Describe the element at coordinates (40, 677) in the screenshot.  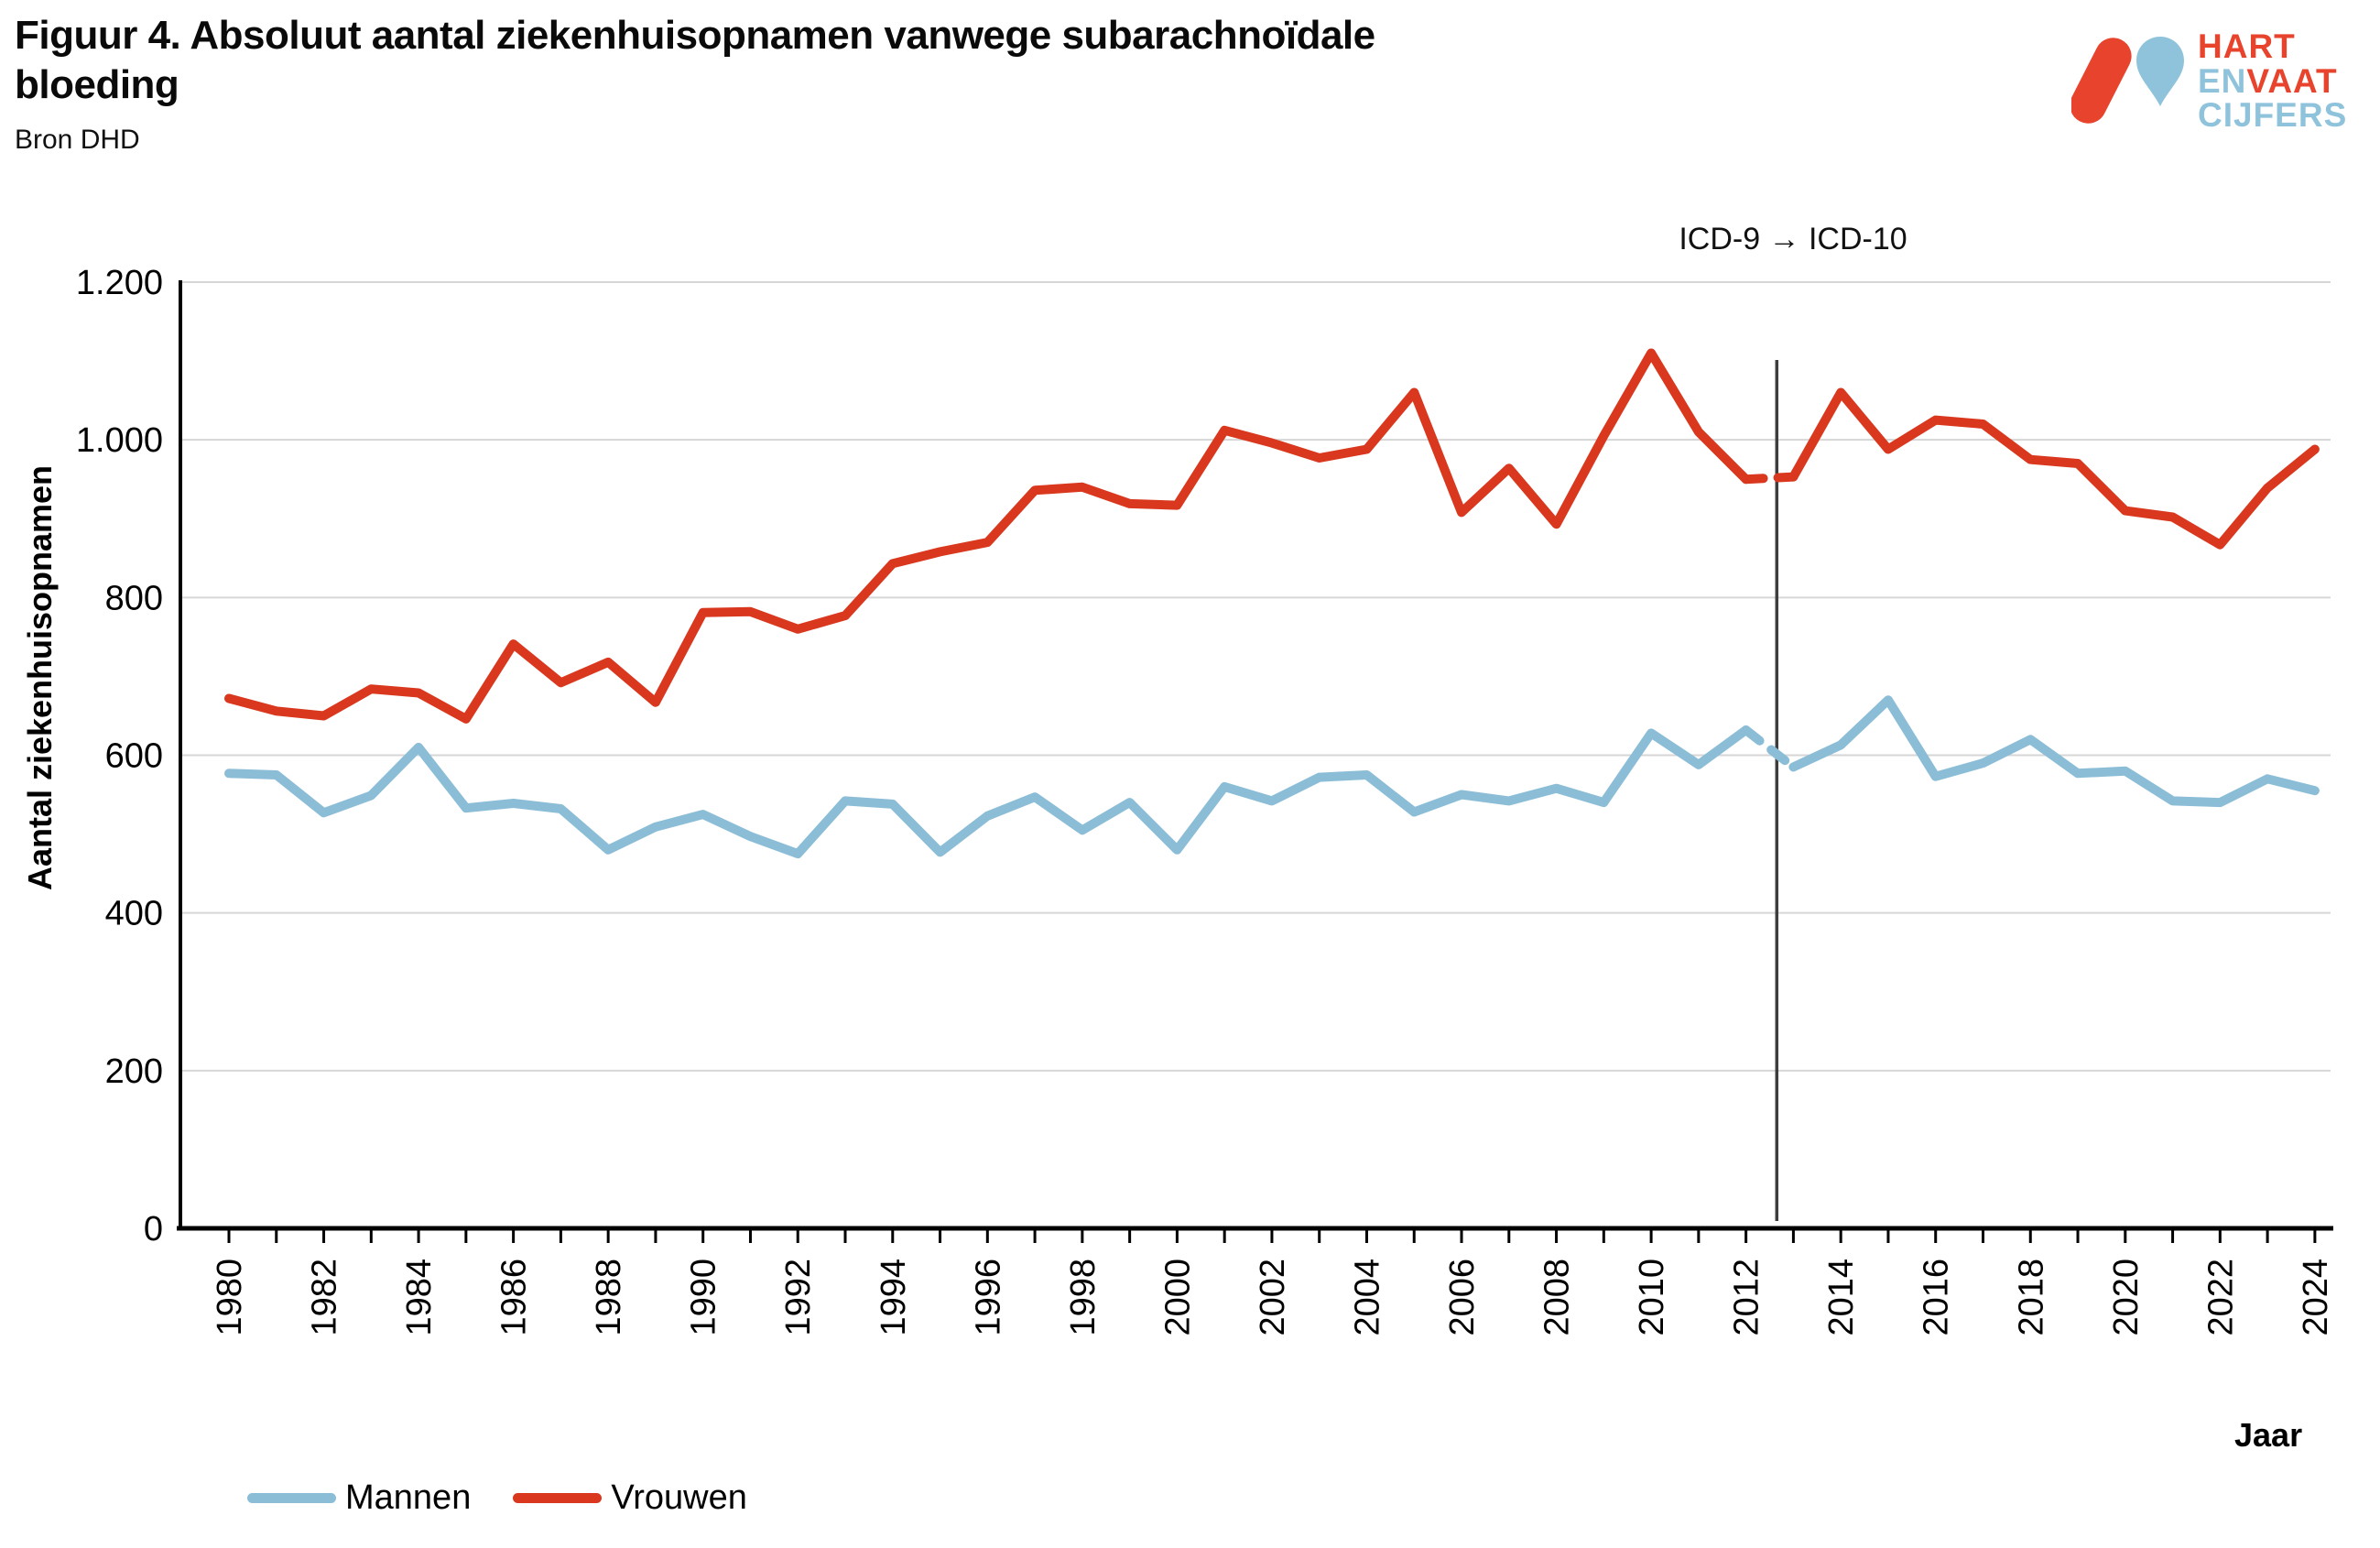
I see `y-axis-title: Aantal ziekenhuisopnamen` at that location.